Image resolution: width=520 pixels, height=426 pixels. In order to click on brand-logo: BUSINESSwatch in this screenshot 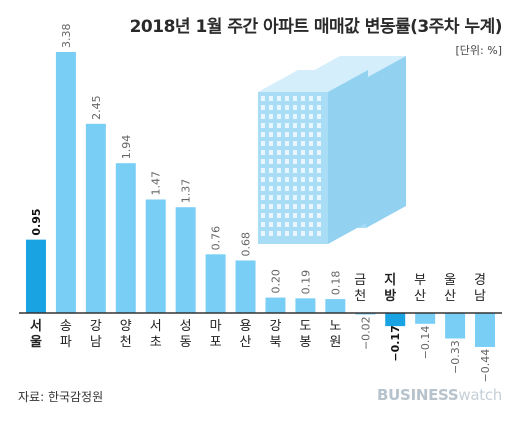, I will do `click(439, 395)`.